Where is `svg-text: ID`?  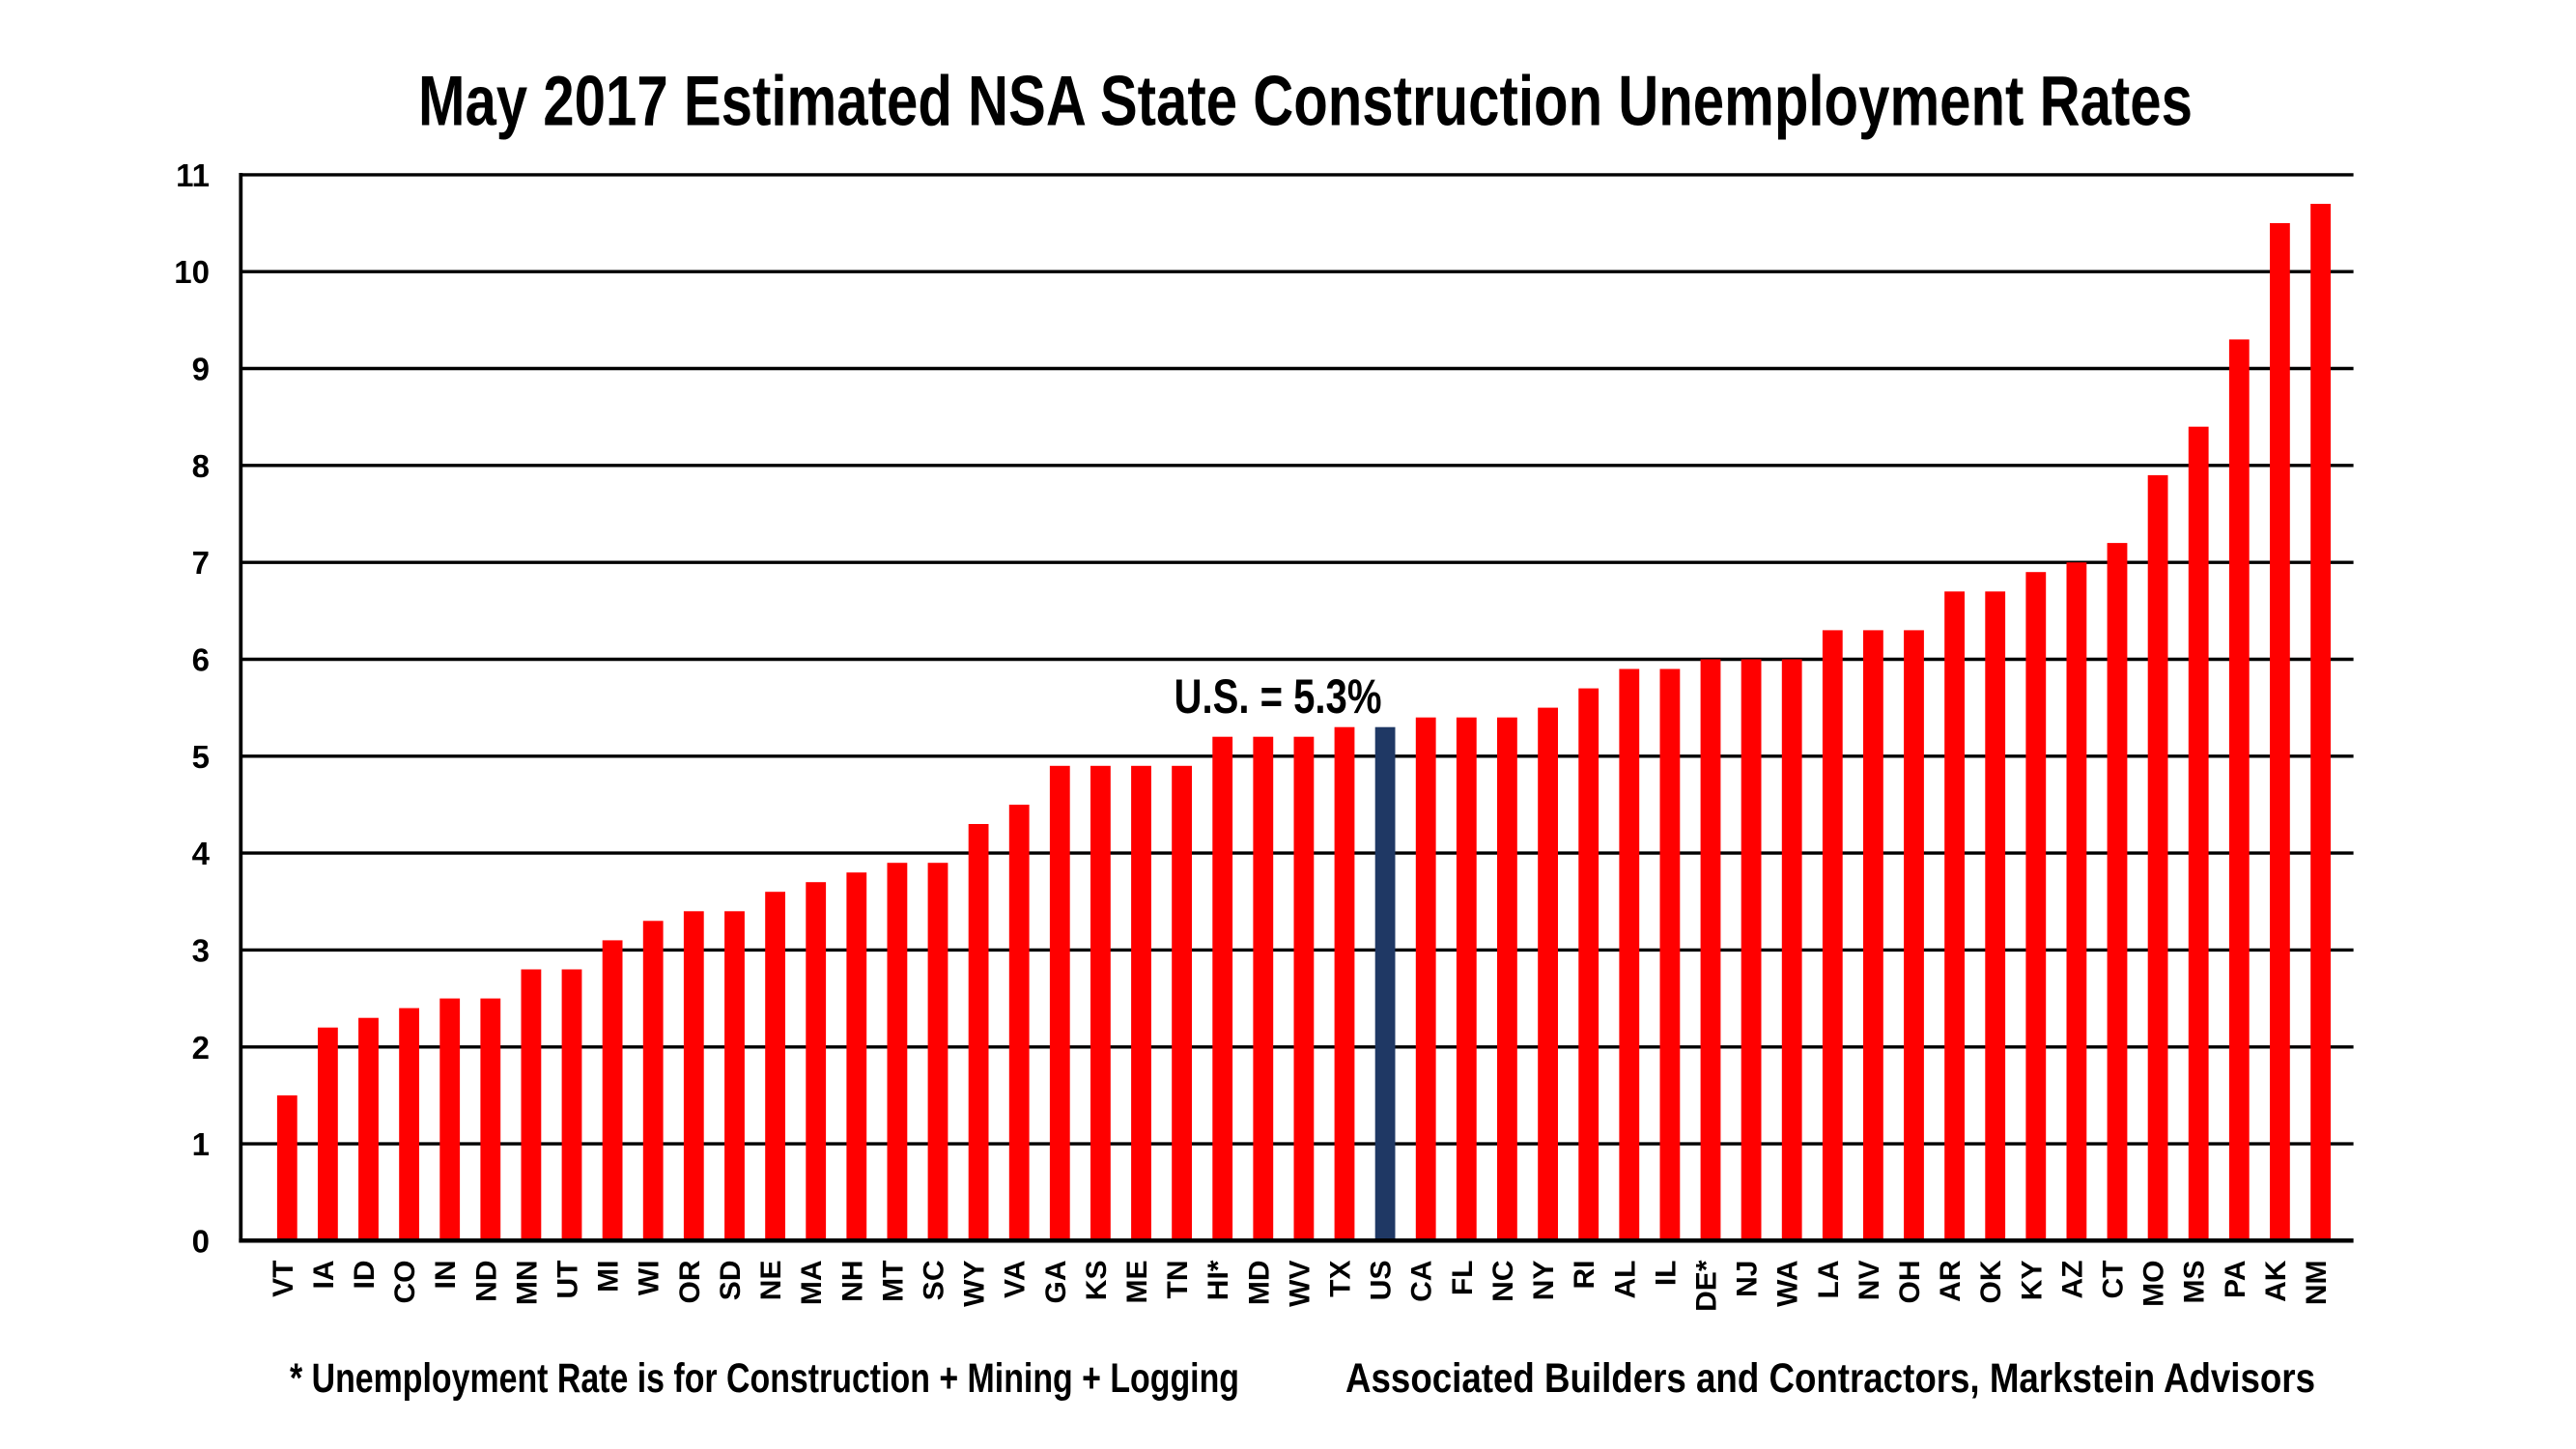
svg-text: ID is located at coordinates (365, 1275).